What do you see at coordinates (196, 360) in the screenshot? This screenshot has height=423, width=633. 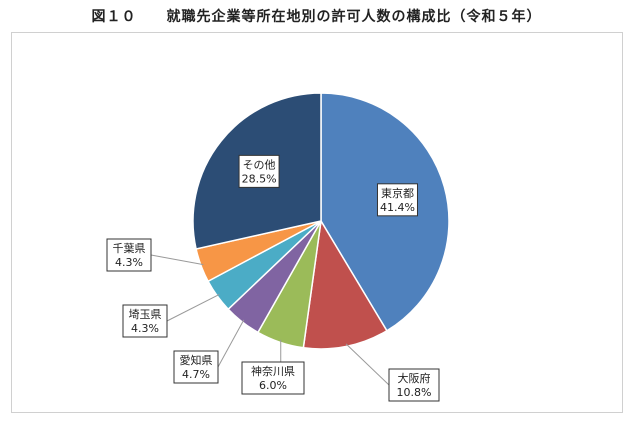 I see `slice-name-label: 愛知県` at bounding box center [196, 360].